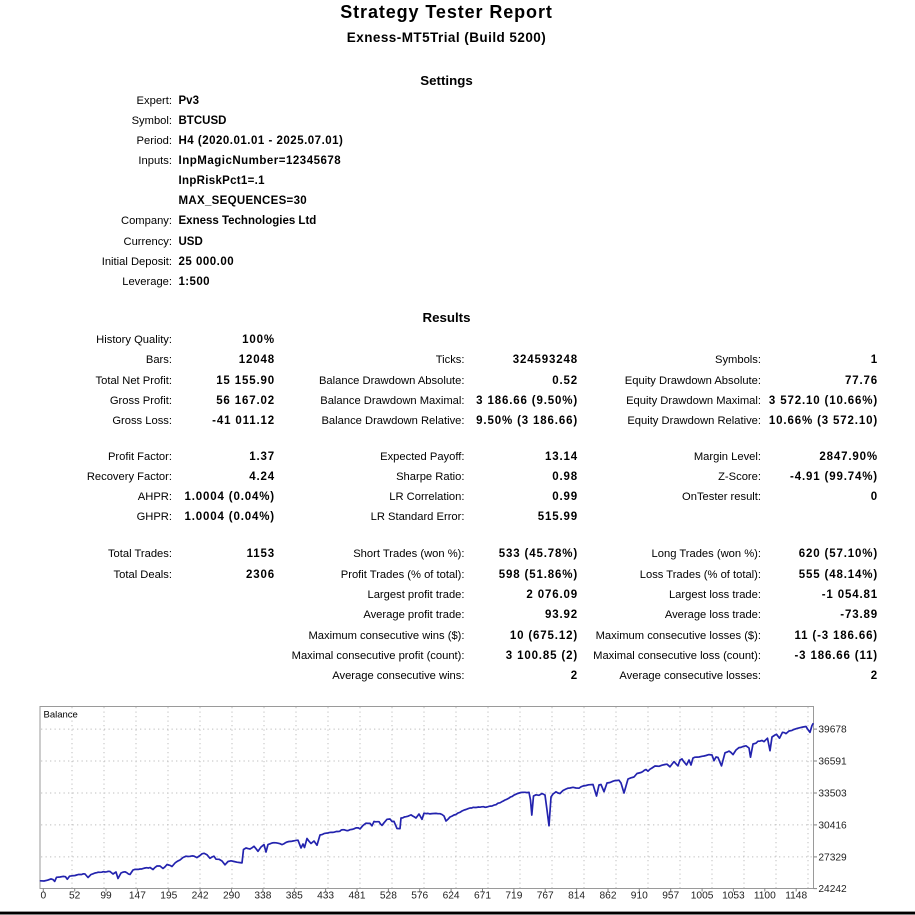  What do you see at coordinates (832, 762) in the screenshot?
I see `svg-text: 36591` at bounding box center [832, 762].